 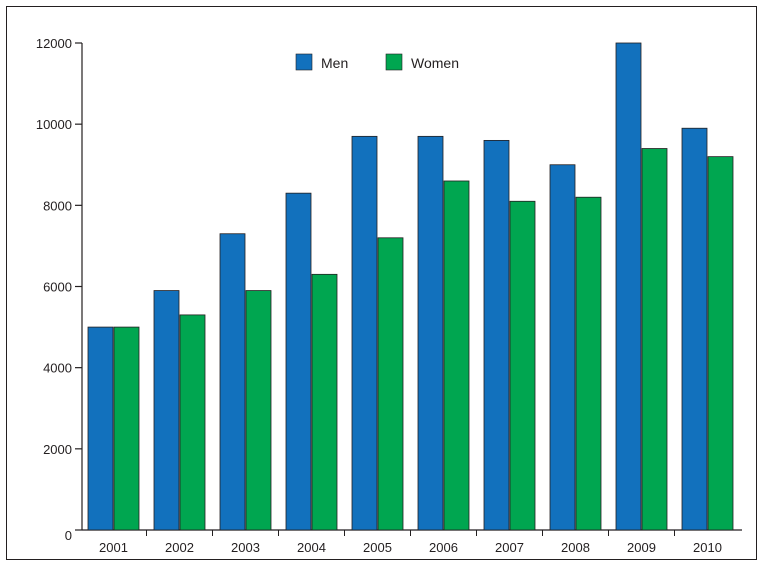 I want to click on y-tick-label: 6000, so click(x=57, y=287).